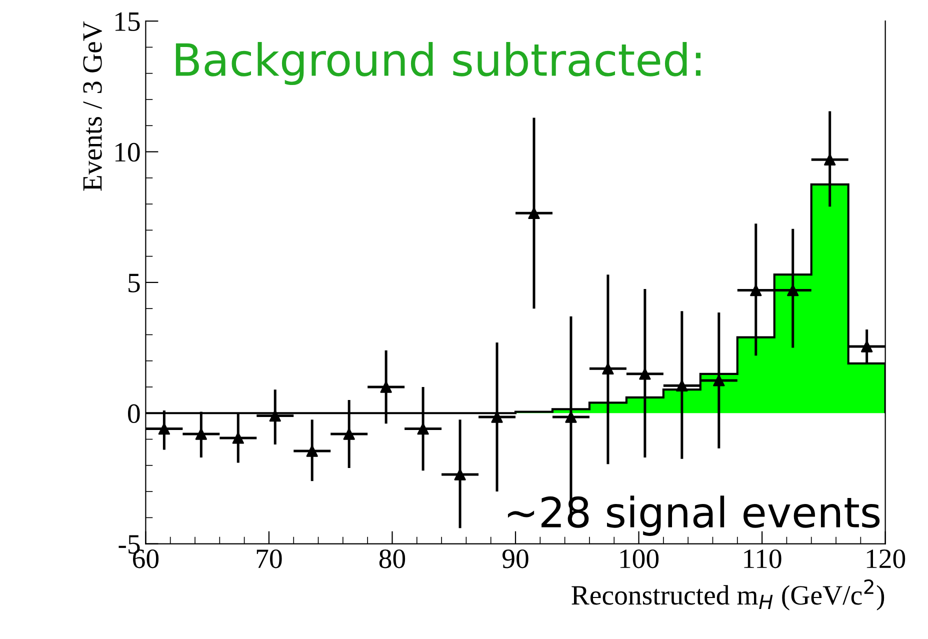 The height and width of the screenshot is (639, 928). What do you see at coordinates (392, 558) in the screenshot?
I see `x-tick-label: 80` at bounding box center [392, 558].